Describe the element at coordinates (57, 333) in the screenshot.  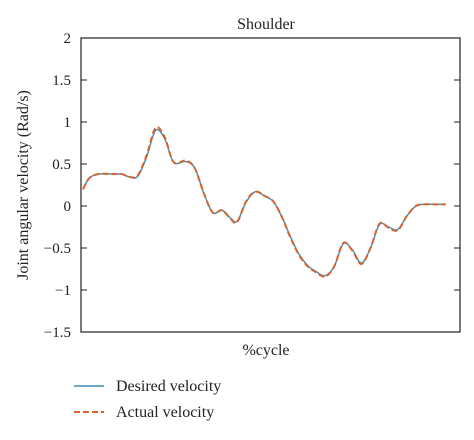
I see `y-tick-label: −1.5` at that location.